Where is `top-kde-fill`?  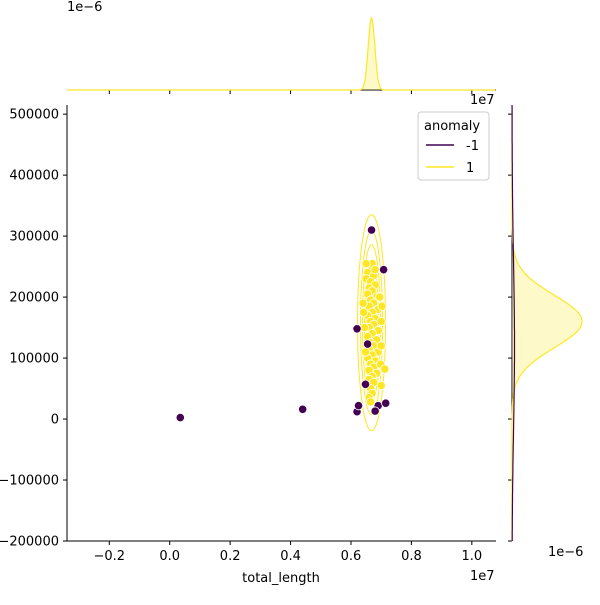 top-kde-fill is located at coordinates (281, 54).